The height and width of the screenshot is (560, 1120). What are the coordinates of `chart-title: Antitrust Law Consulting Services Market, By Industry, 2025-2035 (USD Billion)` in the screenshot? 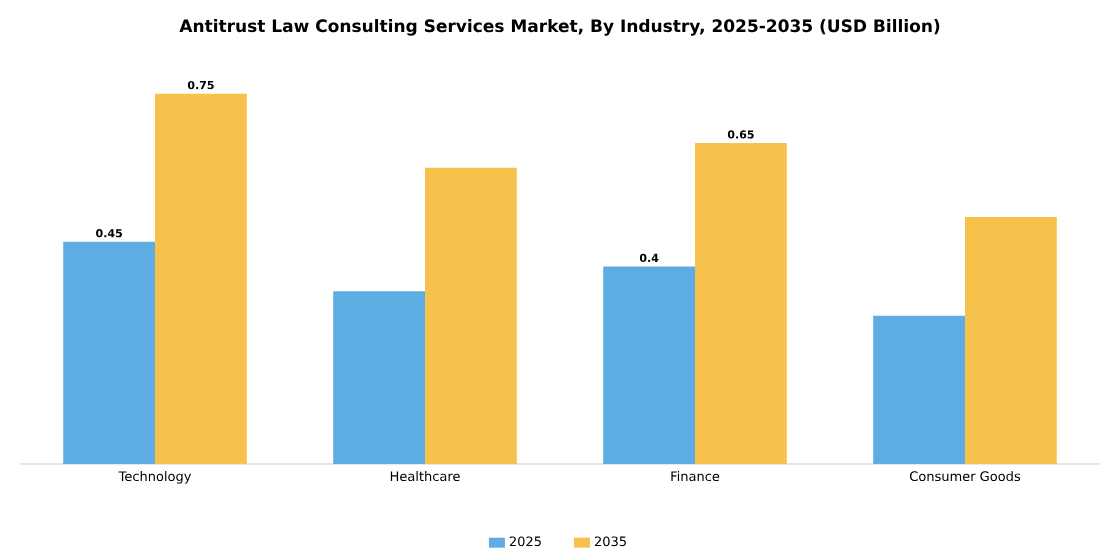 It's located at (559, 27).